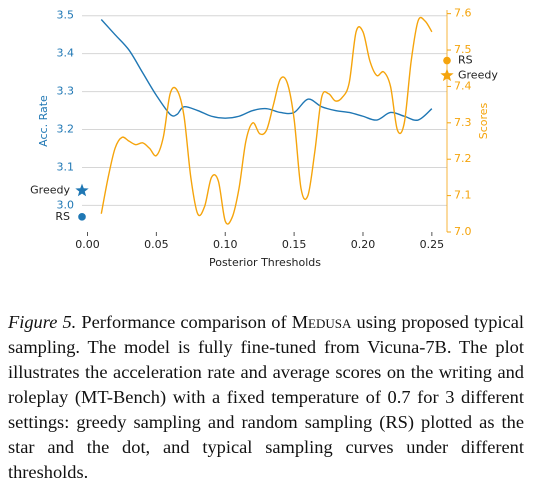 The image size is (544, 485). I want to click on y-tick-label: 3.2, so click(66, 129).